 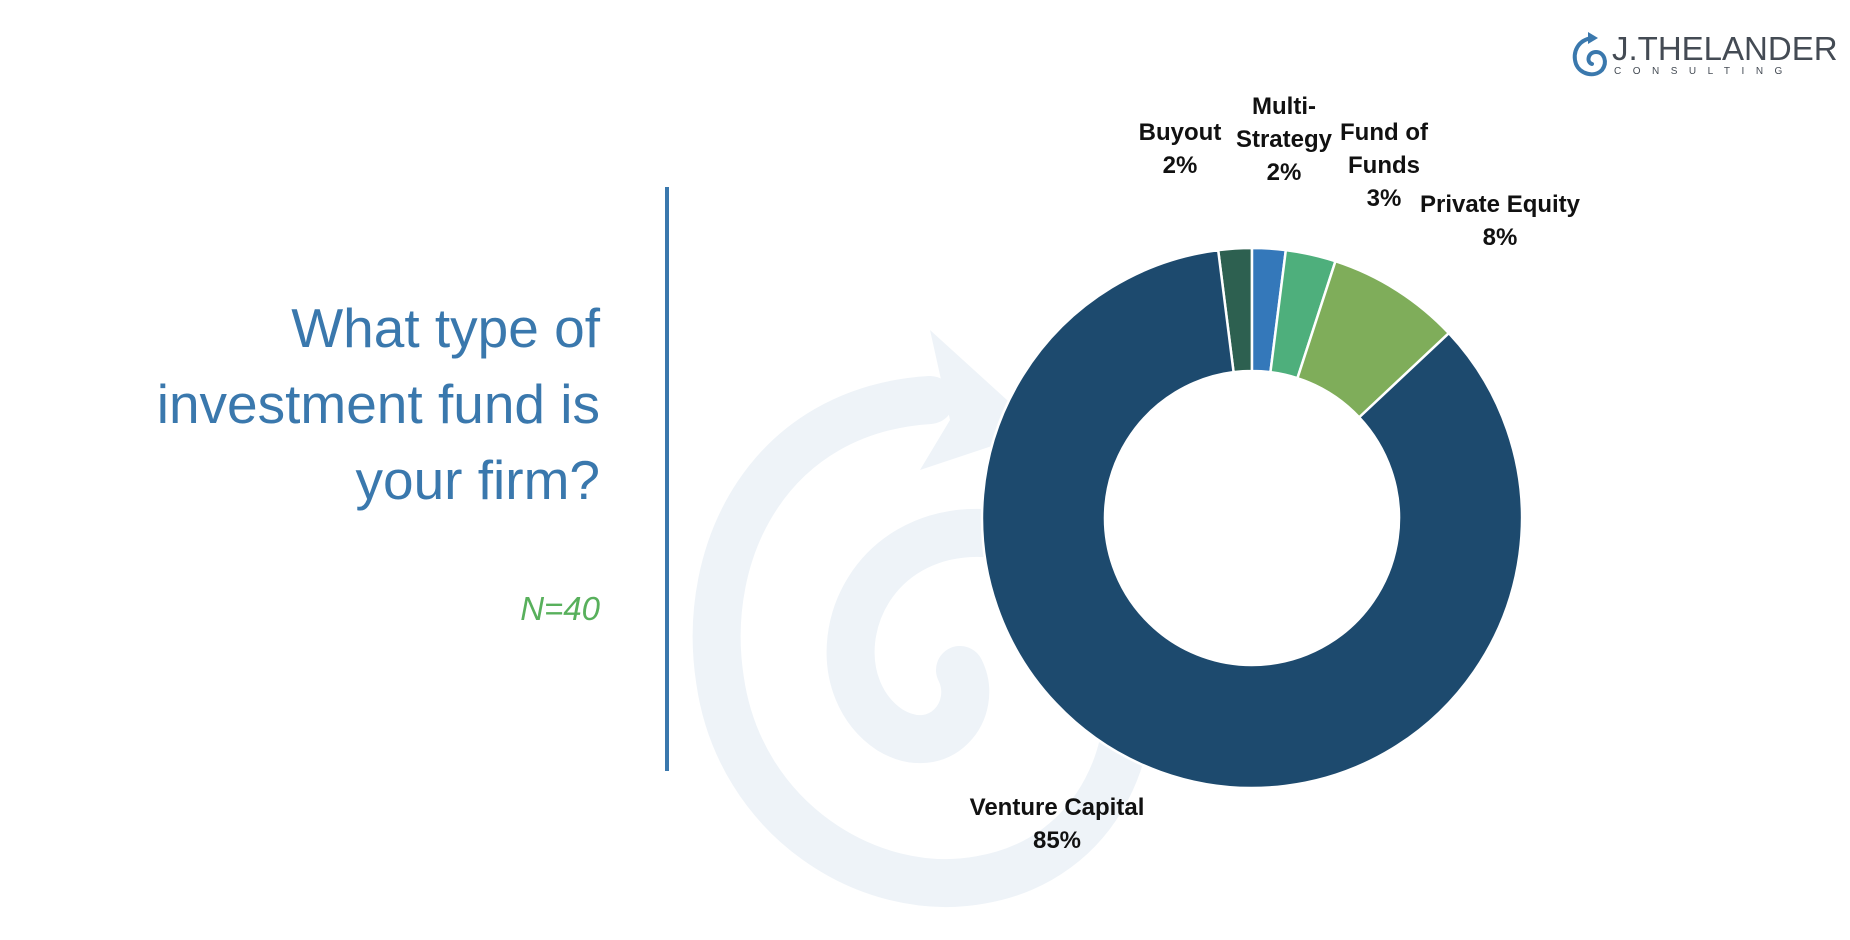 What do you see at coordinates (1284, 139) in the screenshot?
I see `slice-label-multi-strategy: Multi-Strategy 2%` at bounding box center [1284, 139].